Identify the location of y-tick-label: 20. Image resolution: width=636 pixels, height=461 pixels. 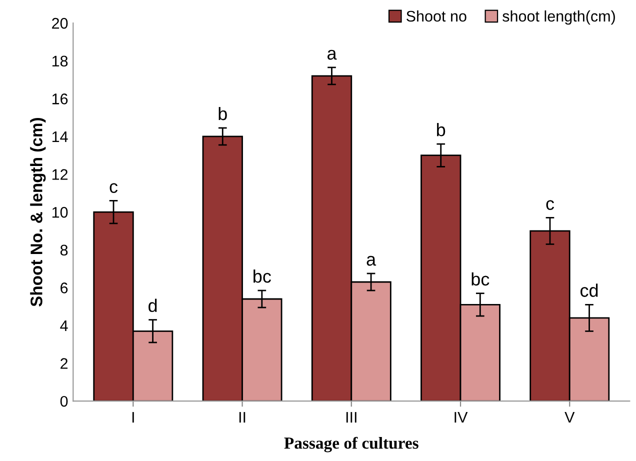
(60, 23).